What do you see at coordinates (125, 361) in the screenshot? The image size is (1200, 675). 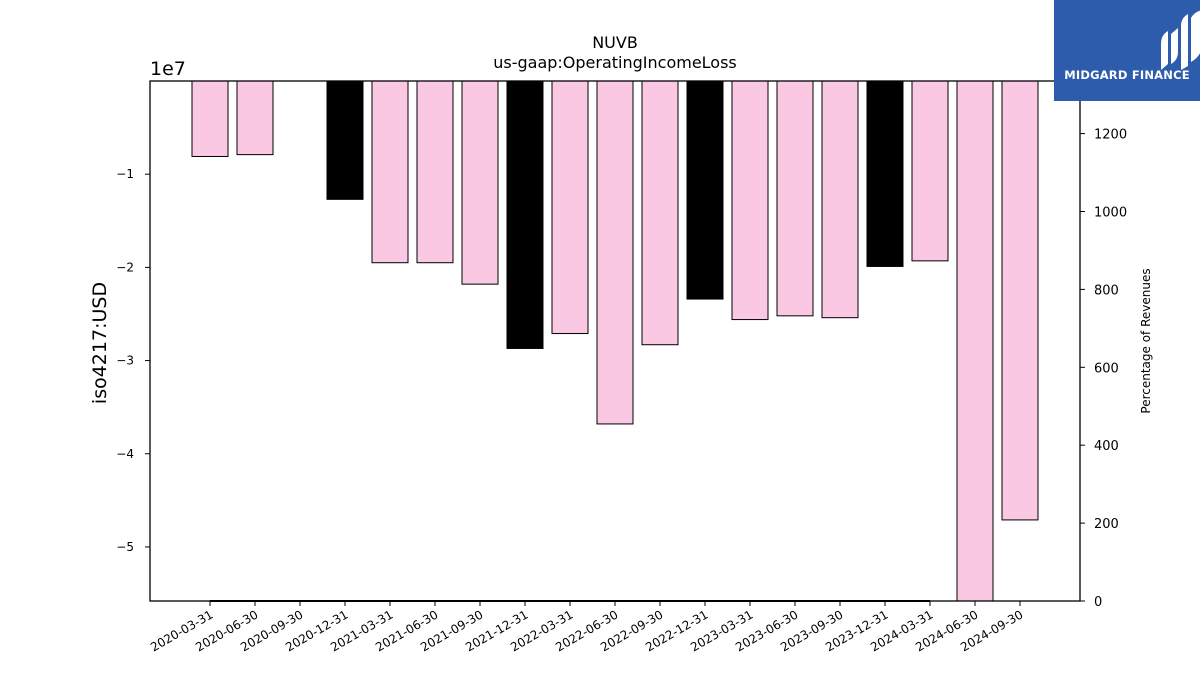 I see `y-tick-label: −3` at bounding box center [125, 361].